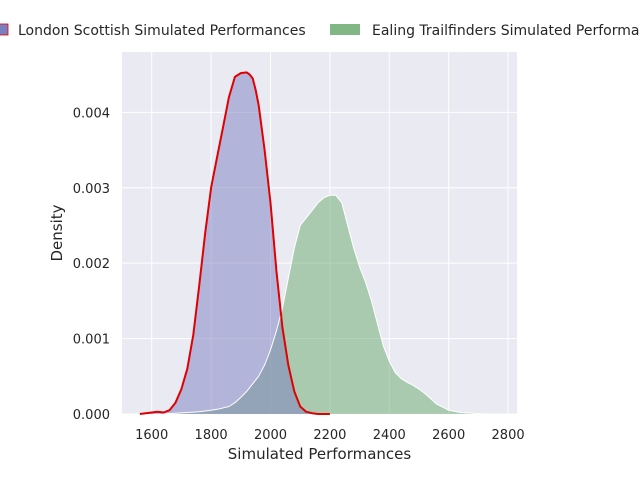 Image resolution: width=640 pixels, height=480 pixels. I want to click on x-tick-label: 2800, so click(508, 435).